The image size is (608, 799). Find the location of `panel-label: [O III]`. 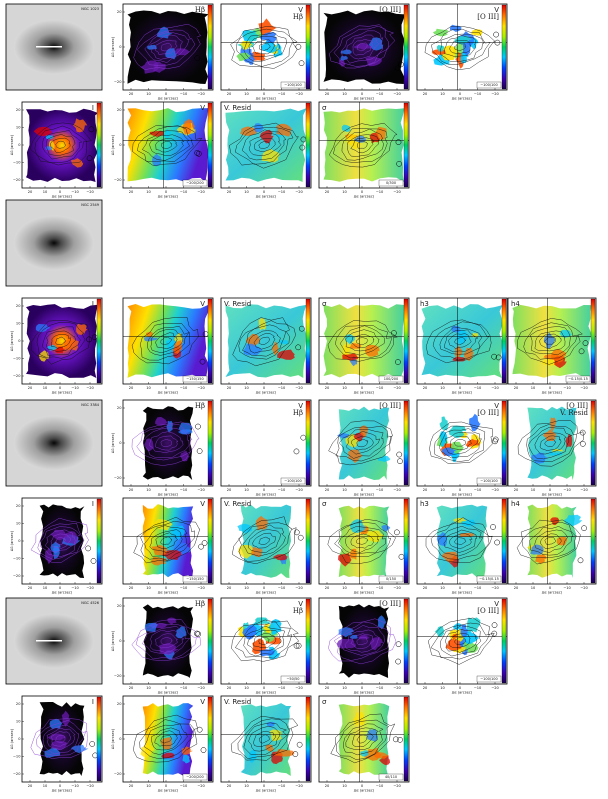

panel-label: [O III] is located at coordinates (390, 10).